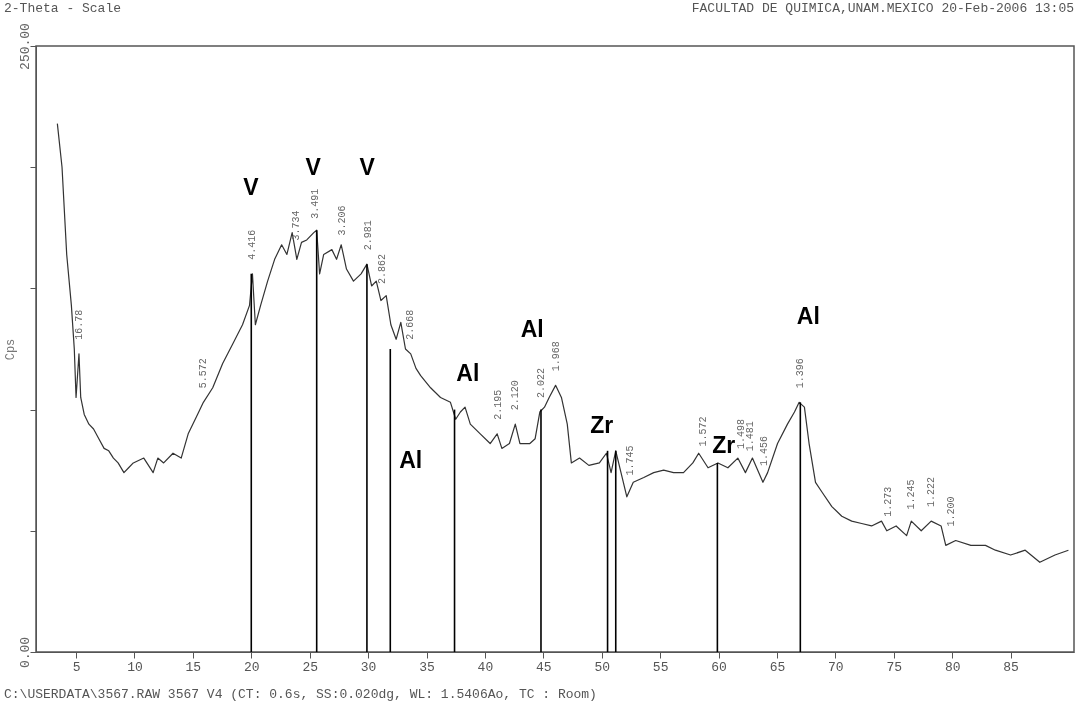 The width and height of the screenshot is (1078, 703). I want to click on x-tick-label: 60, so click(719, 667).